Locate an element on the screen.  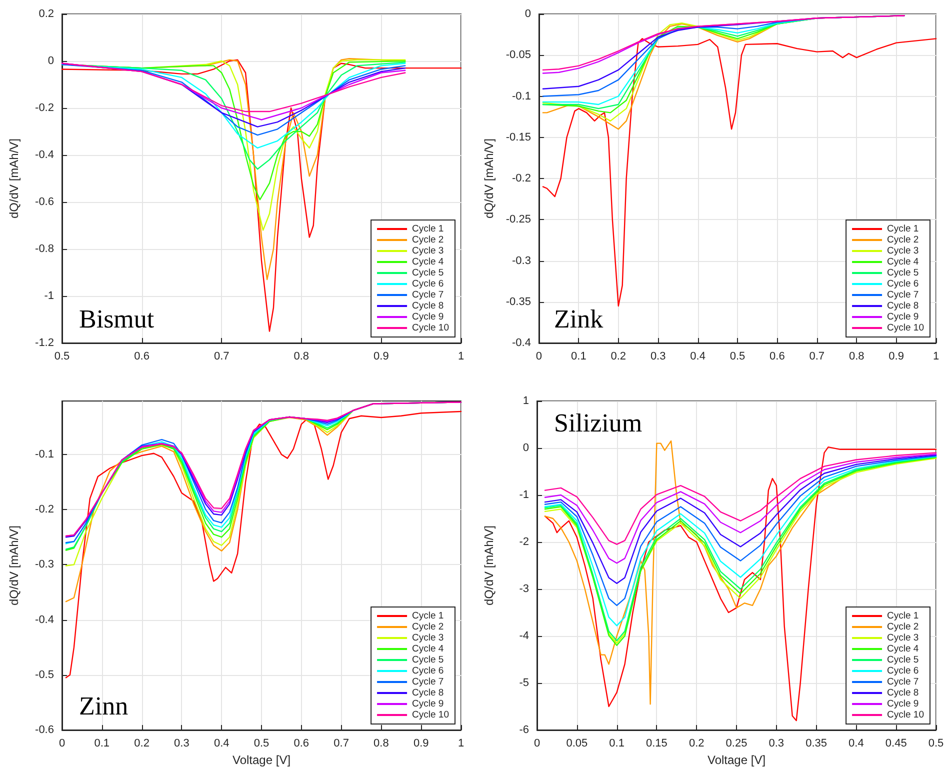
y-tick-label: -1 is located at coordinates (524, 495).